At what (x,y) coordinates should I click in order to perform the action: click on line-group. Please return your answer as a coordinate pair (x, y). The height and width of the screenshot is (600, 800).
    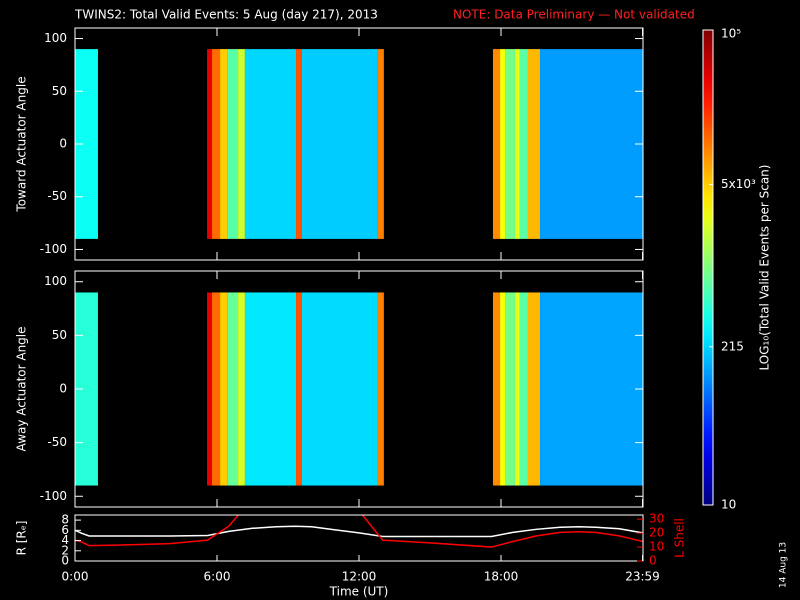
    Looking at the image, I should click on (359, 531).